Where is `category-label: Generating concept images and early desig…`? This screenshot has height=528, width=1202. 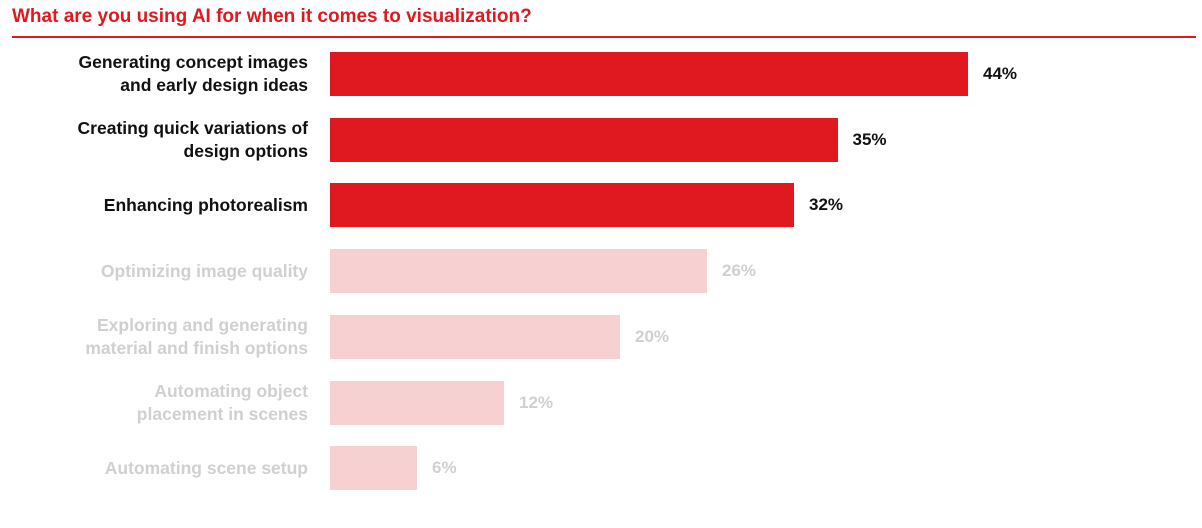 category-label: Generating concept images and early desig… is located at coordinates (154, 74).